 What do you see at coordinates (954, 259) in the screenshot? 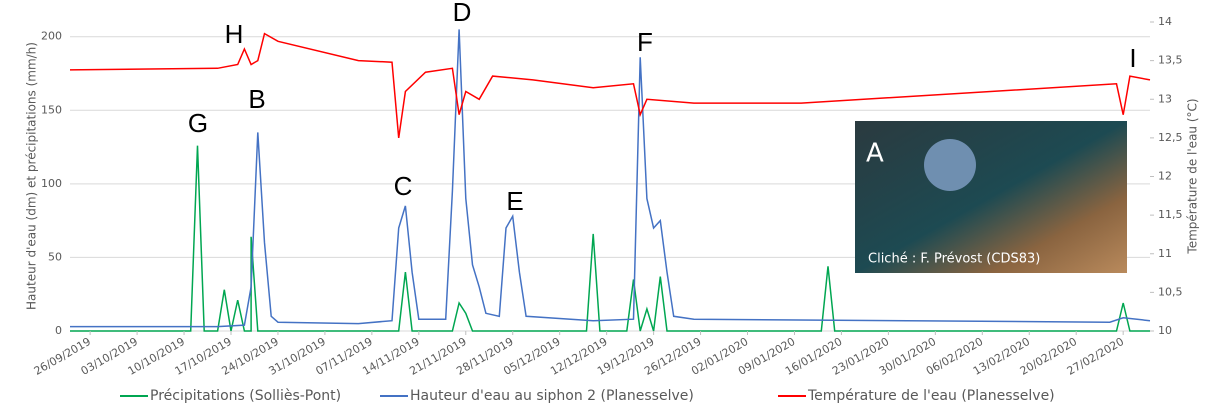
I see `inset-caption: Cliché : F. Prévost (CDS83)` at bounding box center [954, 259].